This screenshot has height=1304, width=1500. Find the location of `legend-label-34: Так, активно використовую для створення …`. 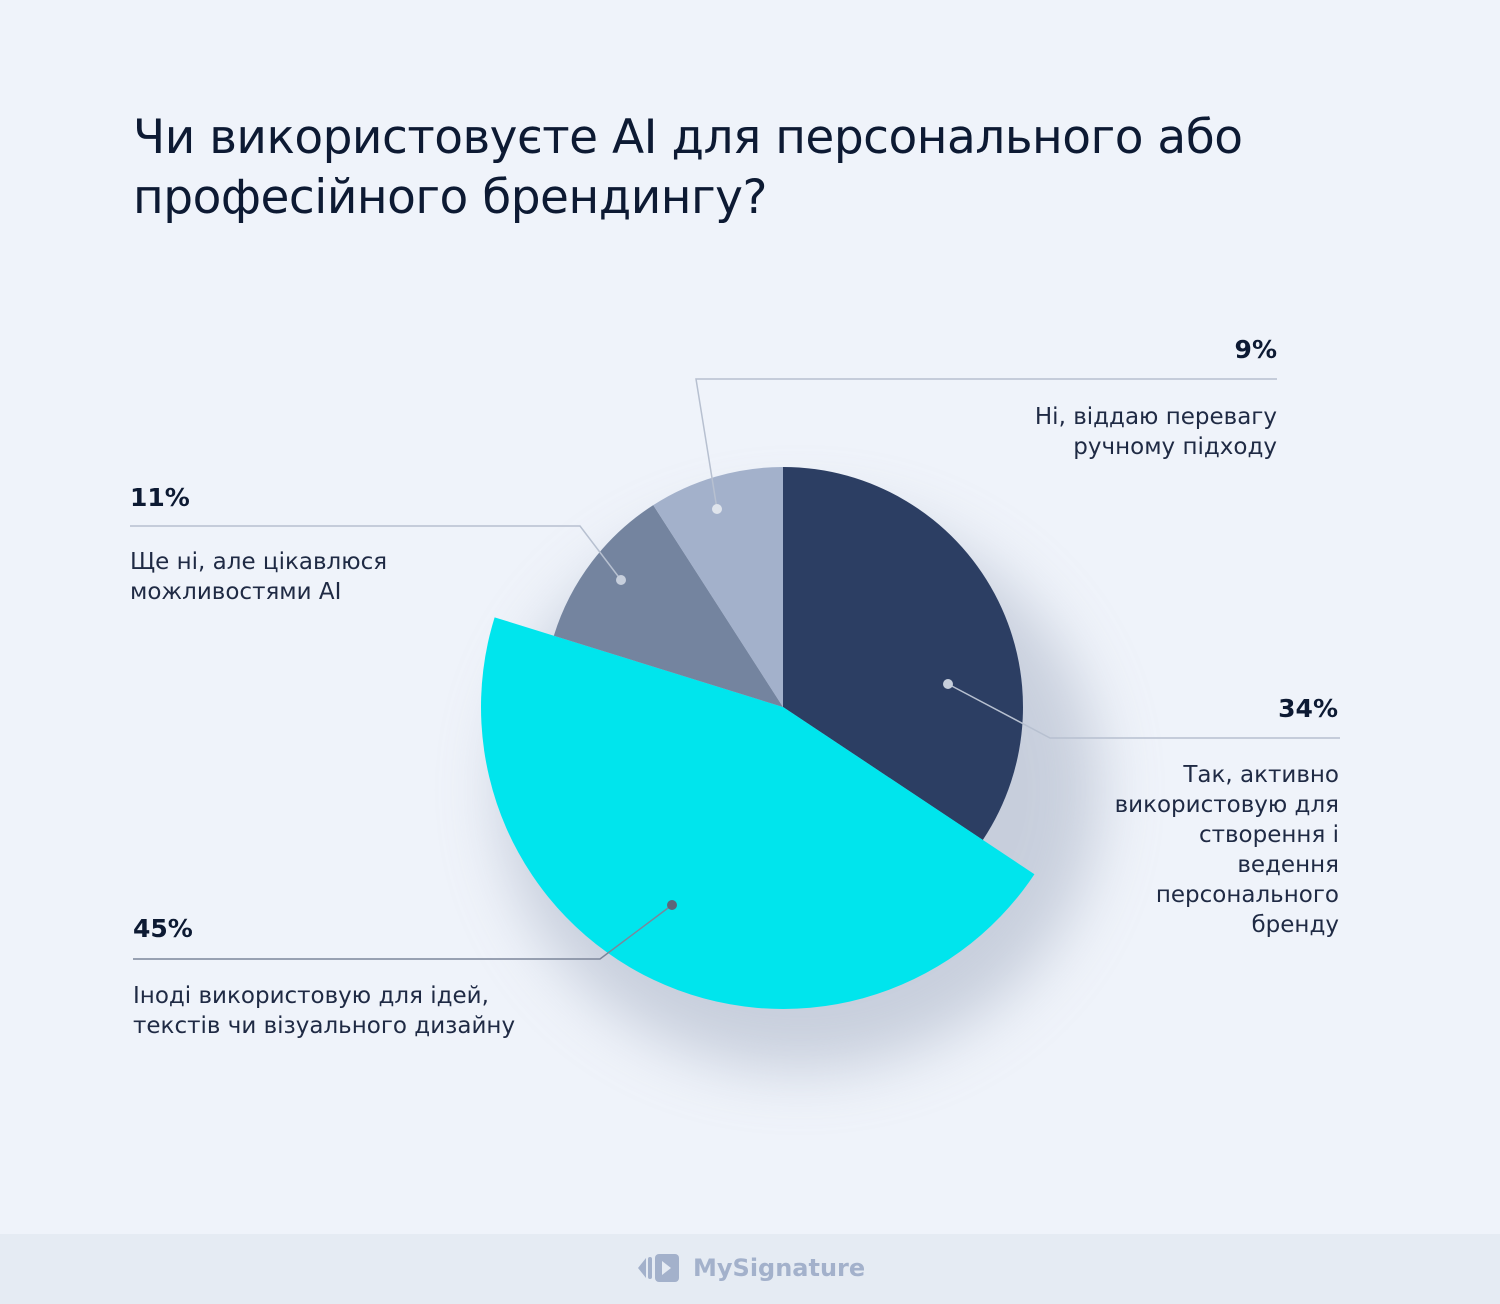

legend-label-34: Так, активно використовую для створення … is located at coordinates (1226, 850).